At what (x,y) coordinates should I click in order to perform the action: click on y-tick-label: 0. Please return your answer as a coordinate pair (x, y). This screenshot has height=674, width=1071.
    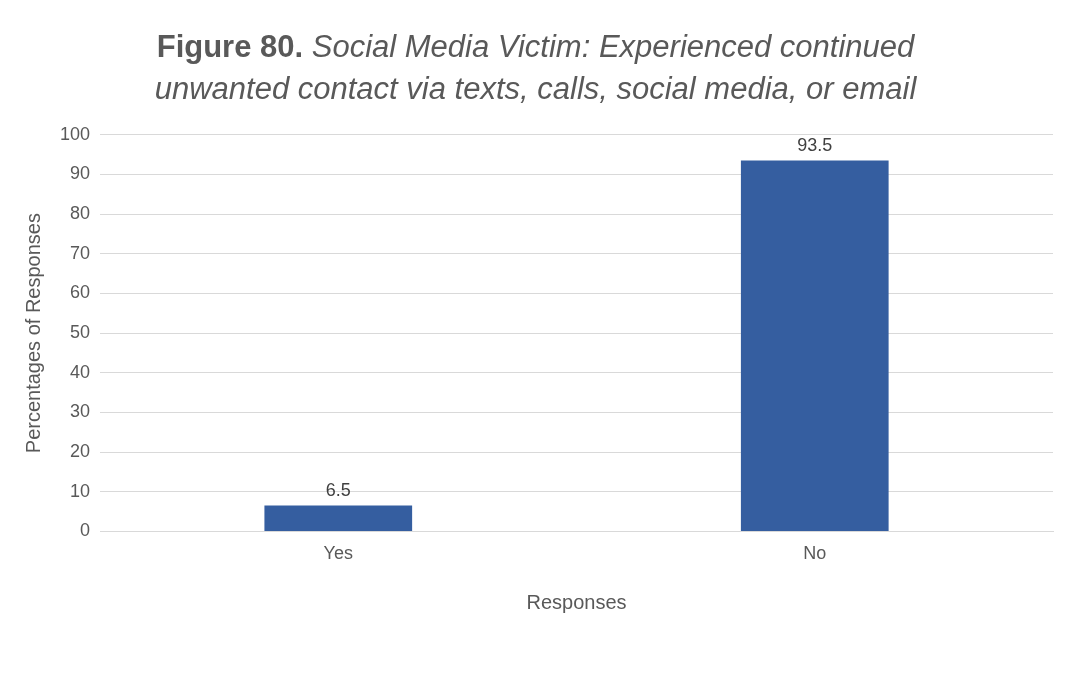
    Looking at the image, I should click on (85, 530).